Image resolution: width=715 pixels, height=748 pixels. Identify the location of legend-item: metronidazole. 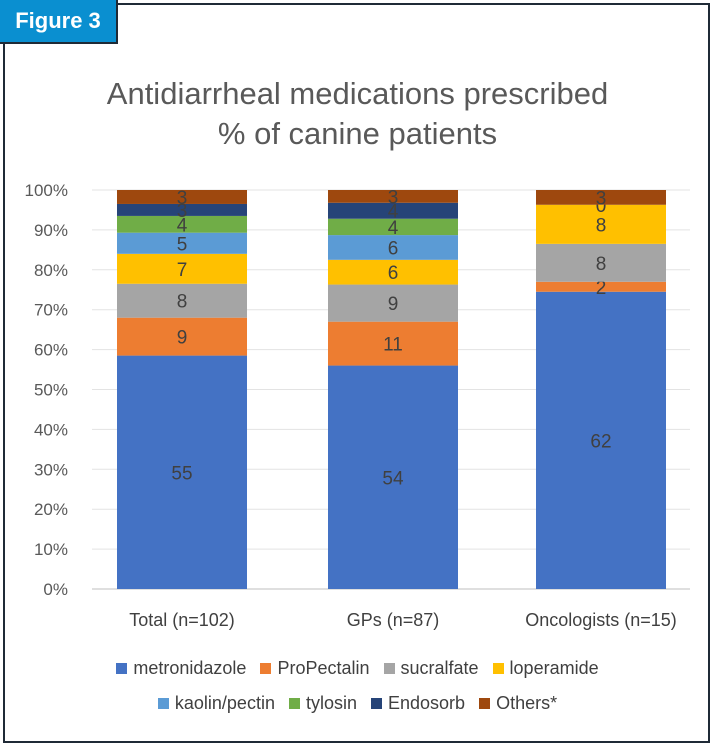
(181, 668).